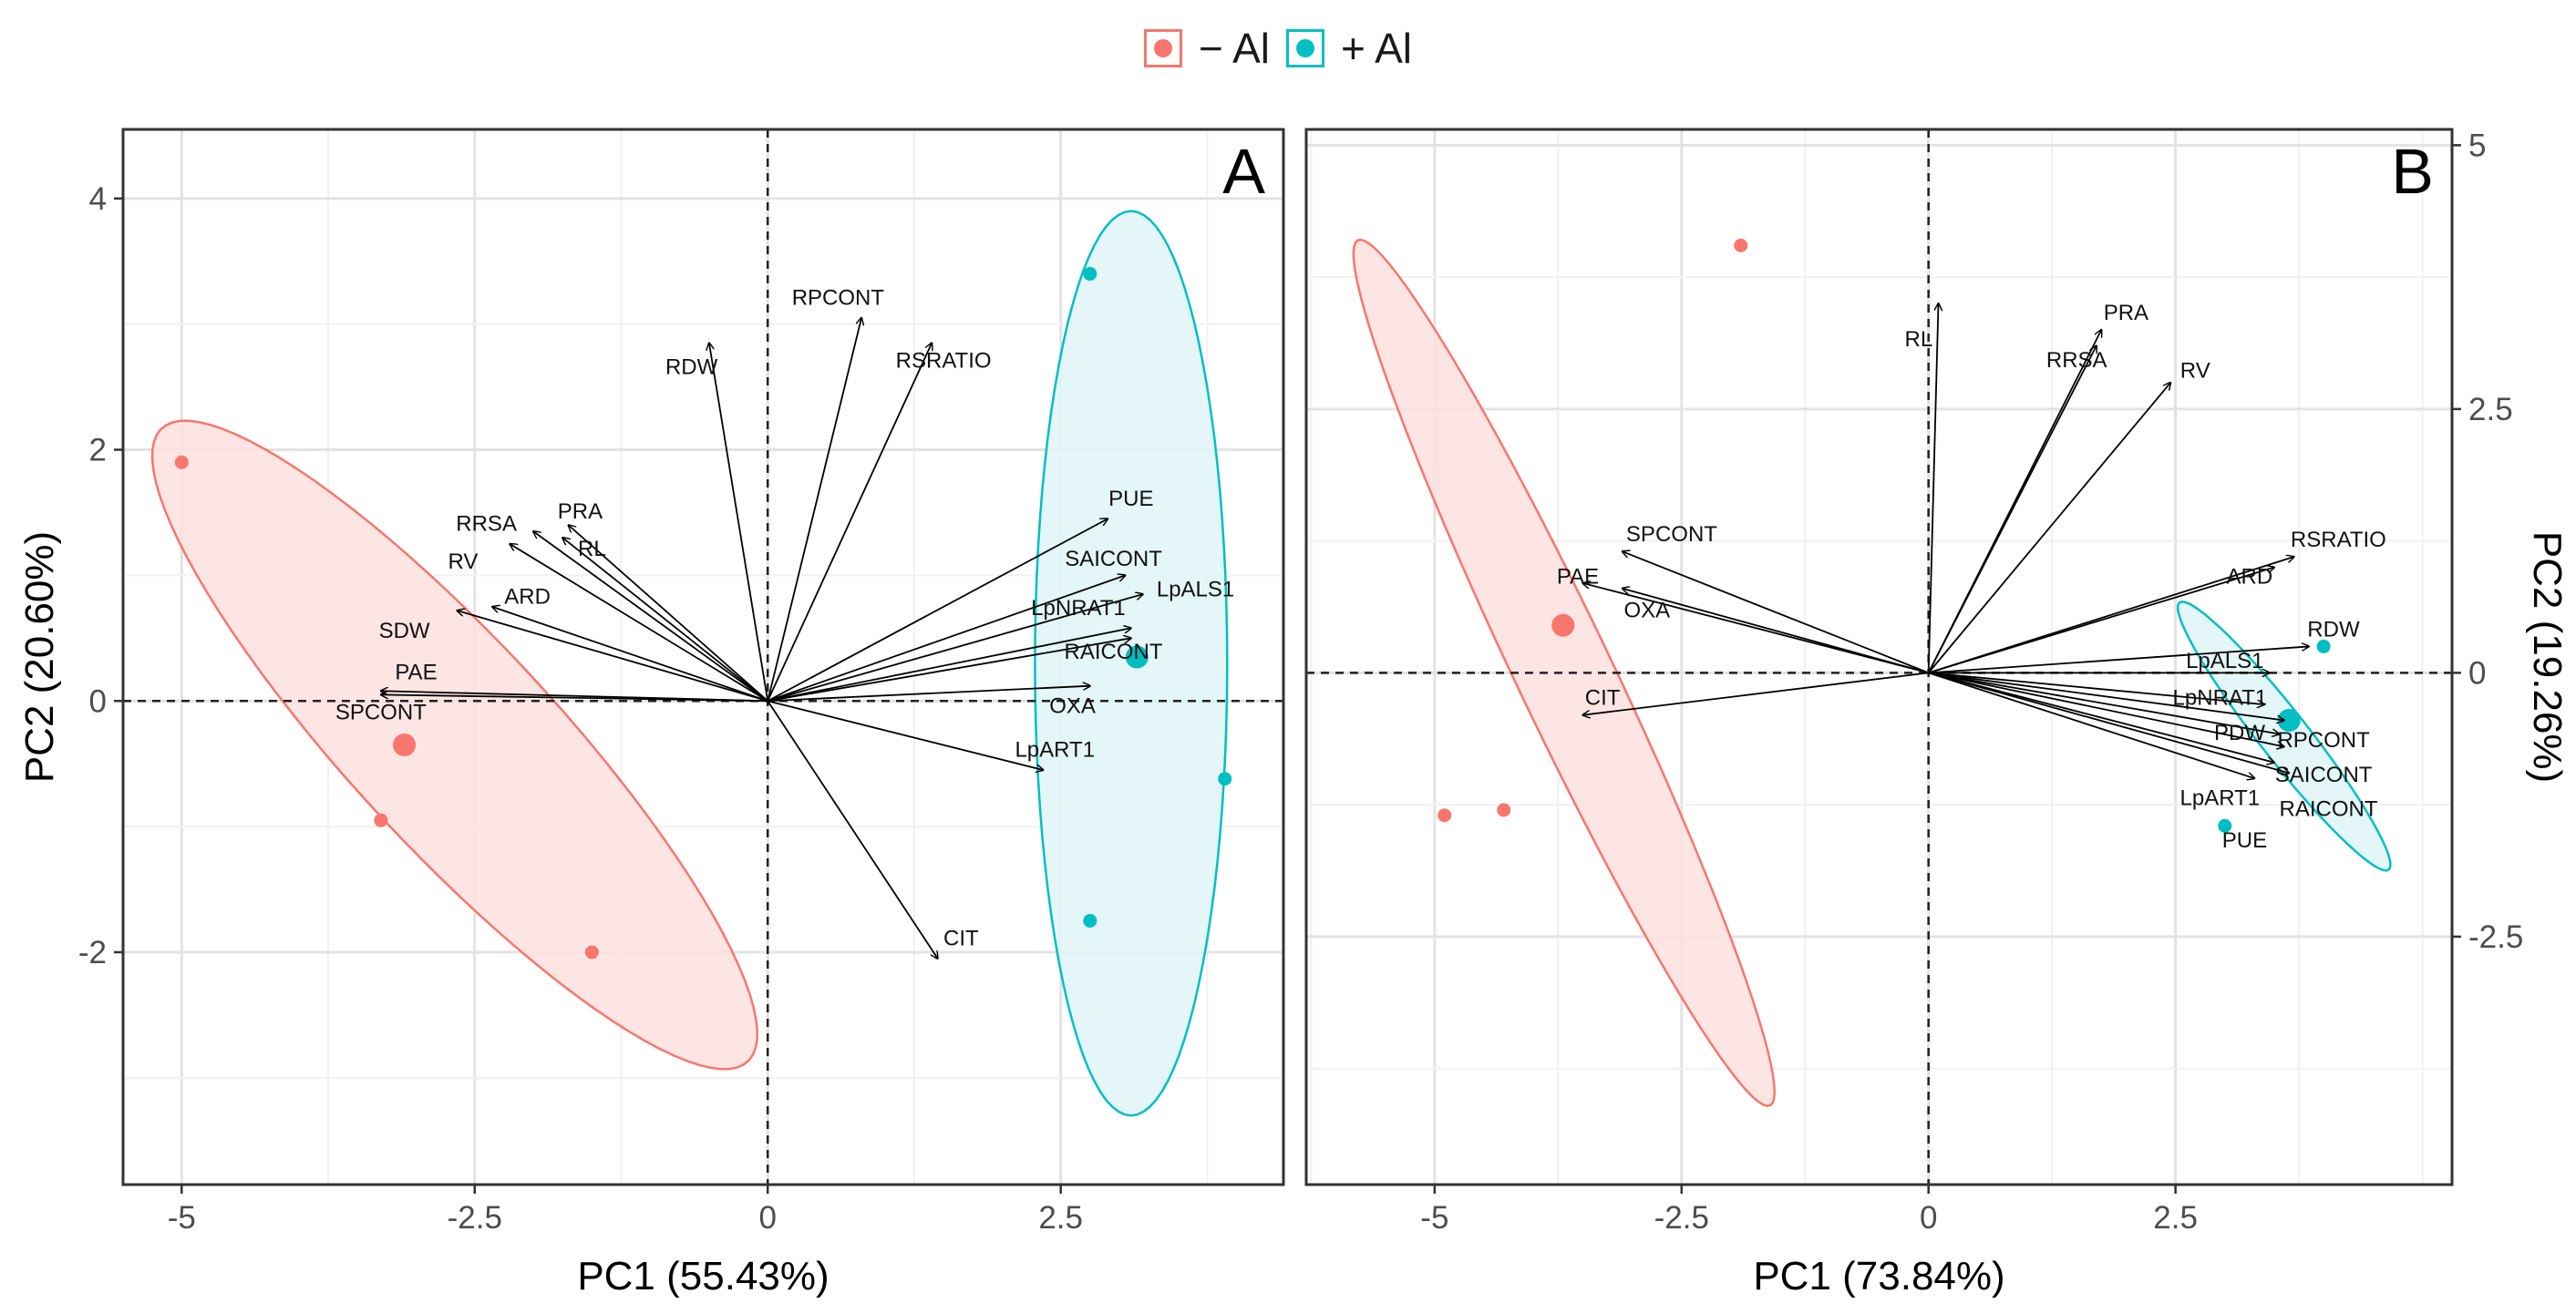 This screenshot has width=2576, height=1314. I want to click on panel-b-y-axis-title: PC2 (19.26%), so click(2547, 657).